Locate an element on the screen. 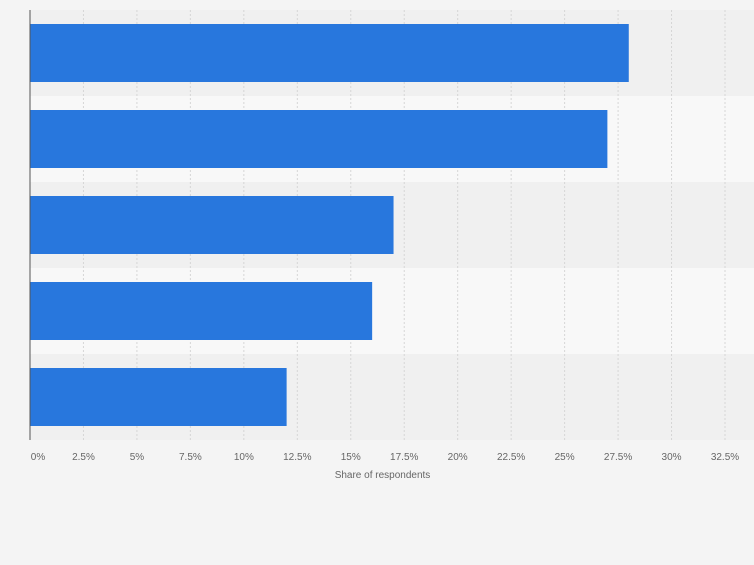  x-tick-label: 7.5% is located at coordinates (190, 457).